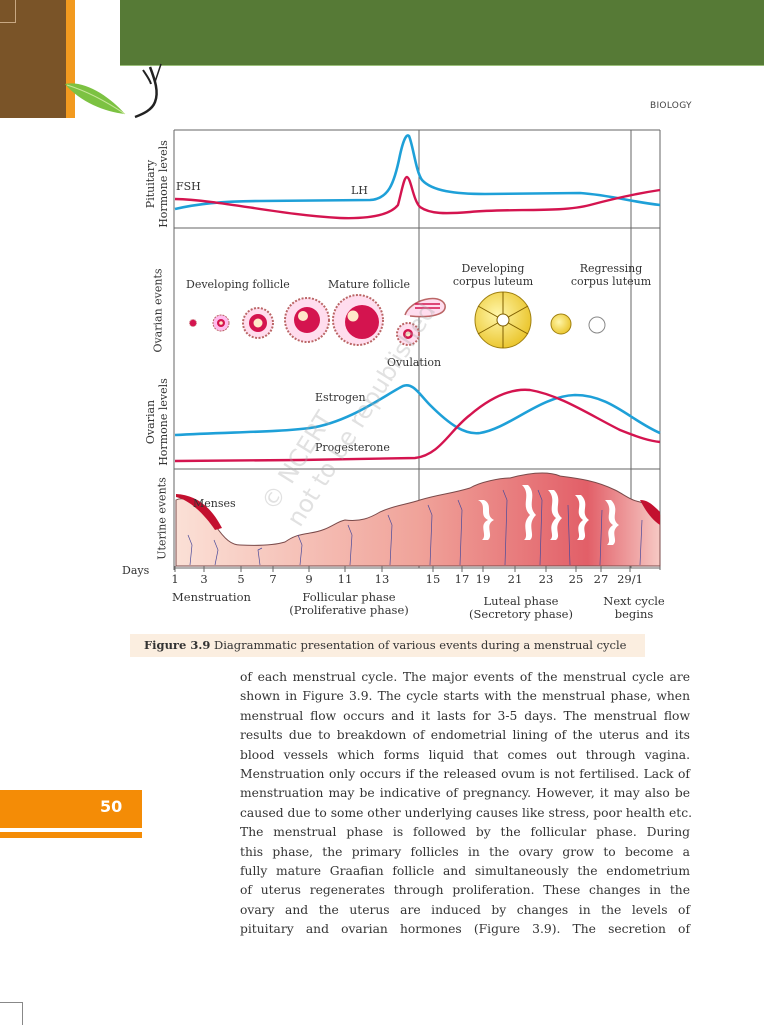  Describe the element at coordinates (442, 33) in the screenshot. I see `header-green-band` at that location.